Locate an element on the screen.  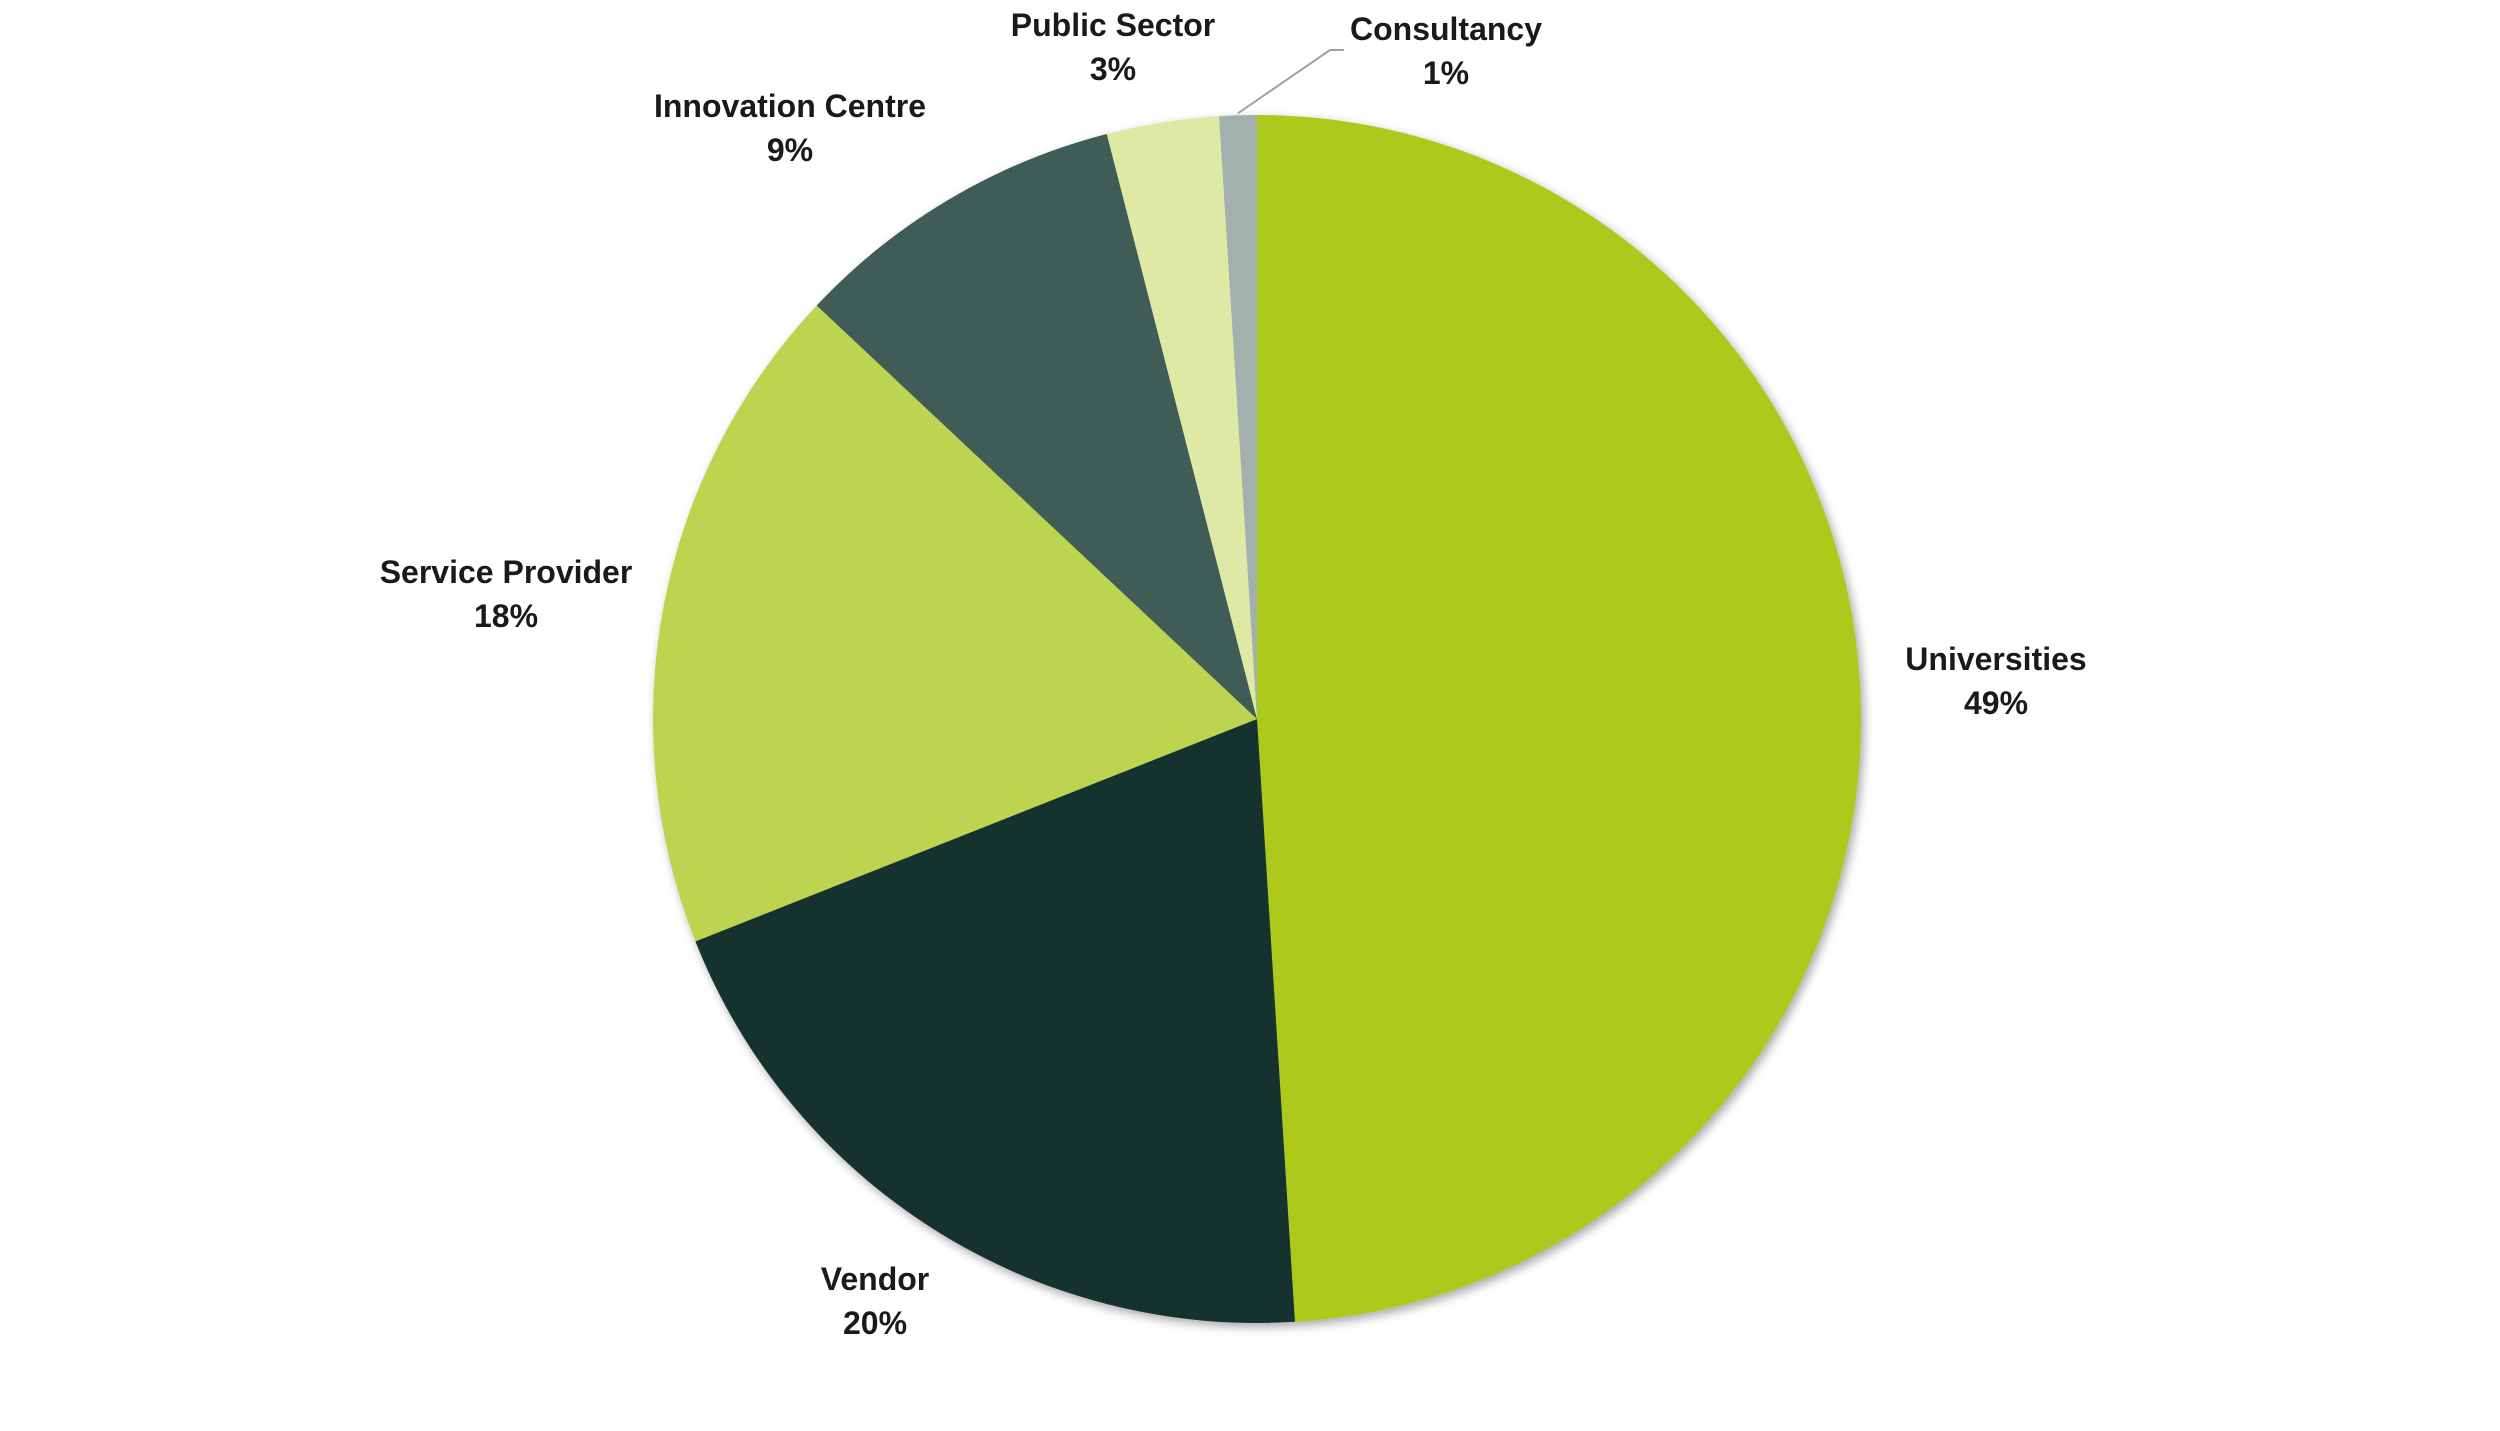
leader-lines is located at coordinates (1290, 82).